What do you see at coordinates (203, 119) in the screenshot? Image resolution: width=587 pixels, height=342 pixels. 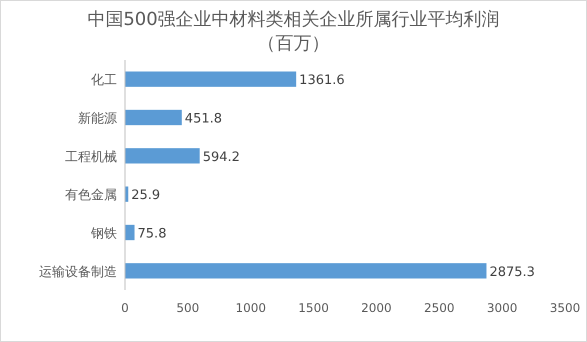 I see `data-label: 451.8` at bounding box center [203, 119].